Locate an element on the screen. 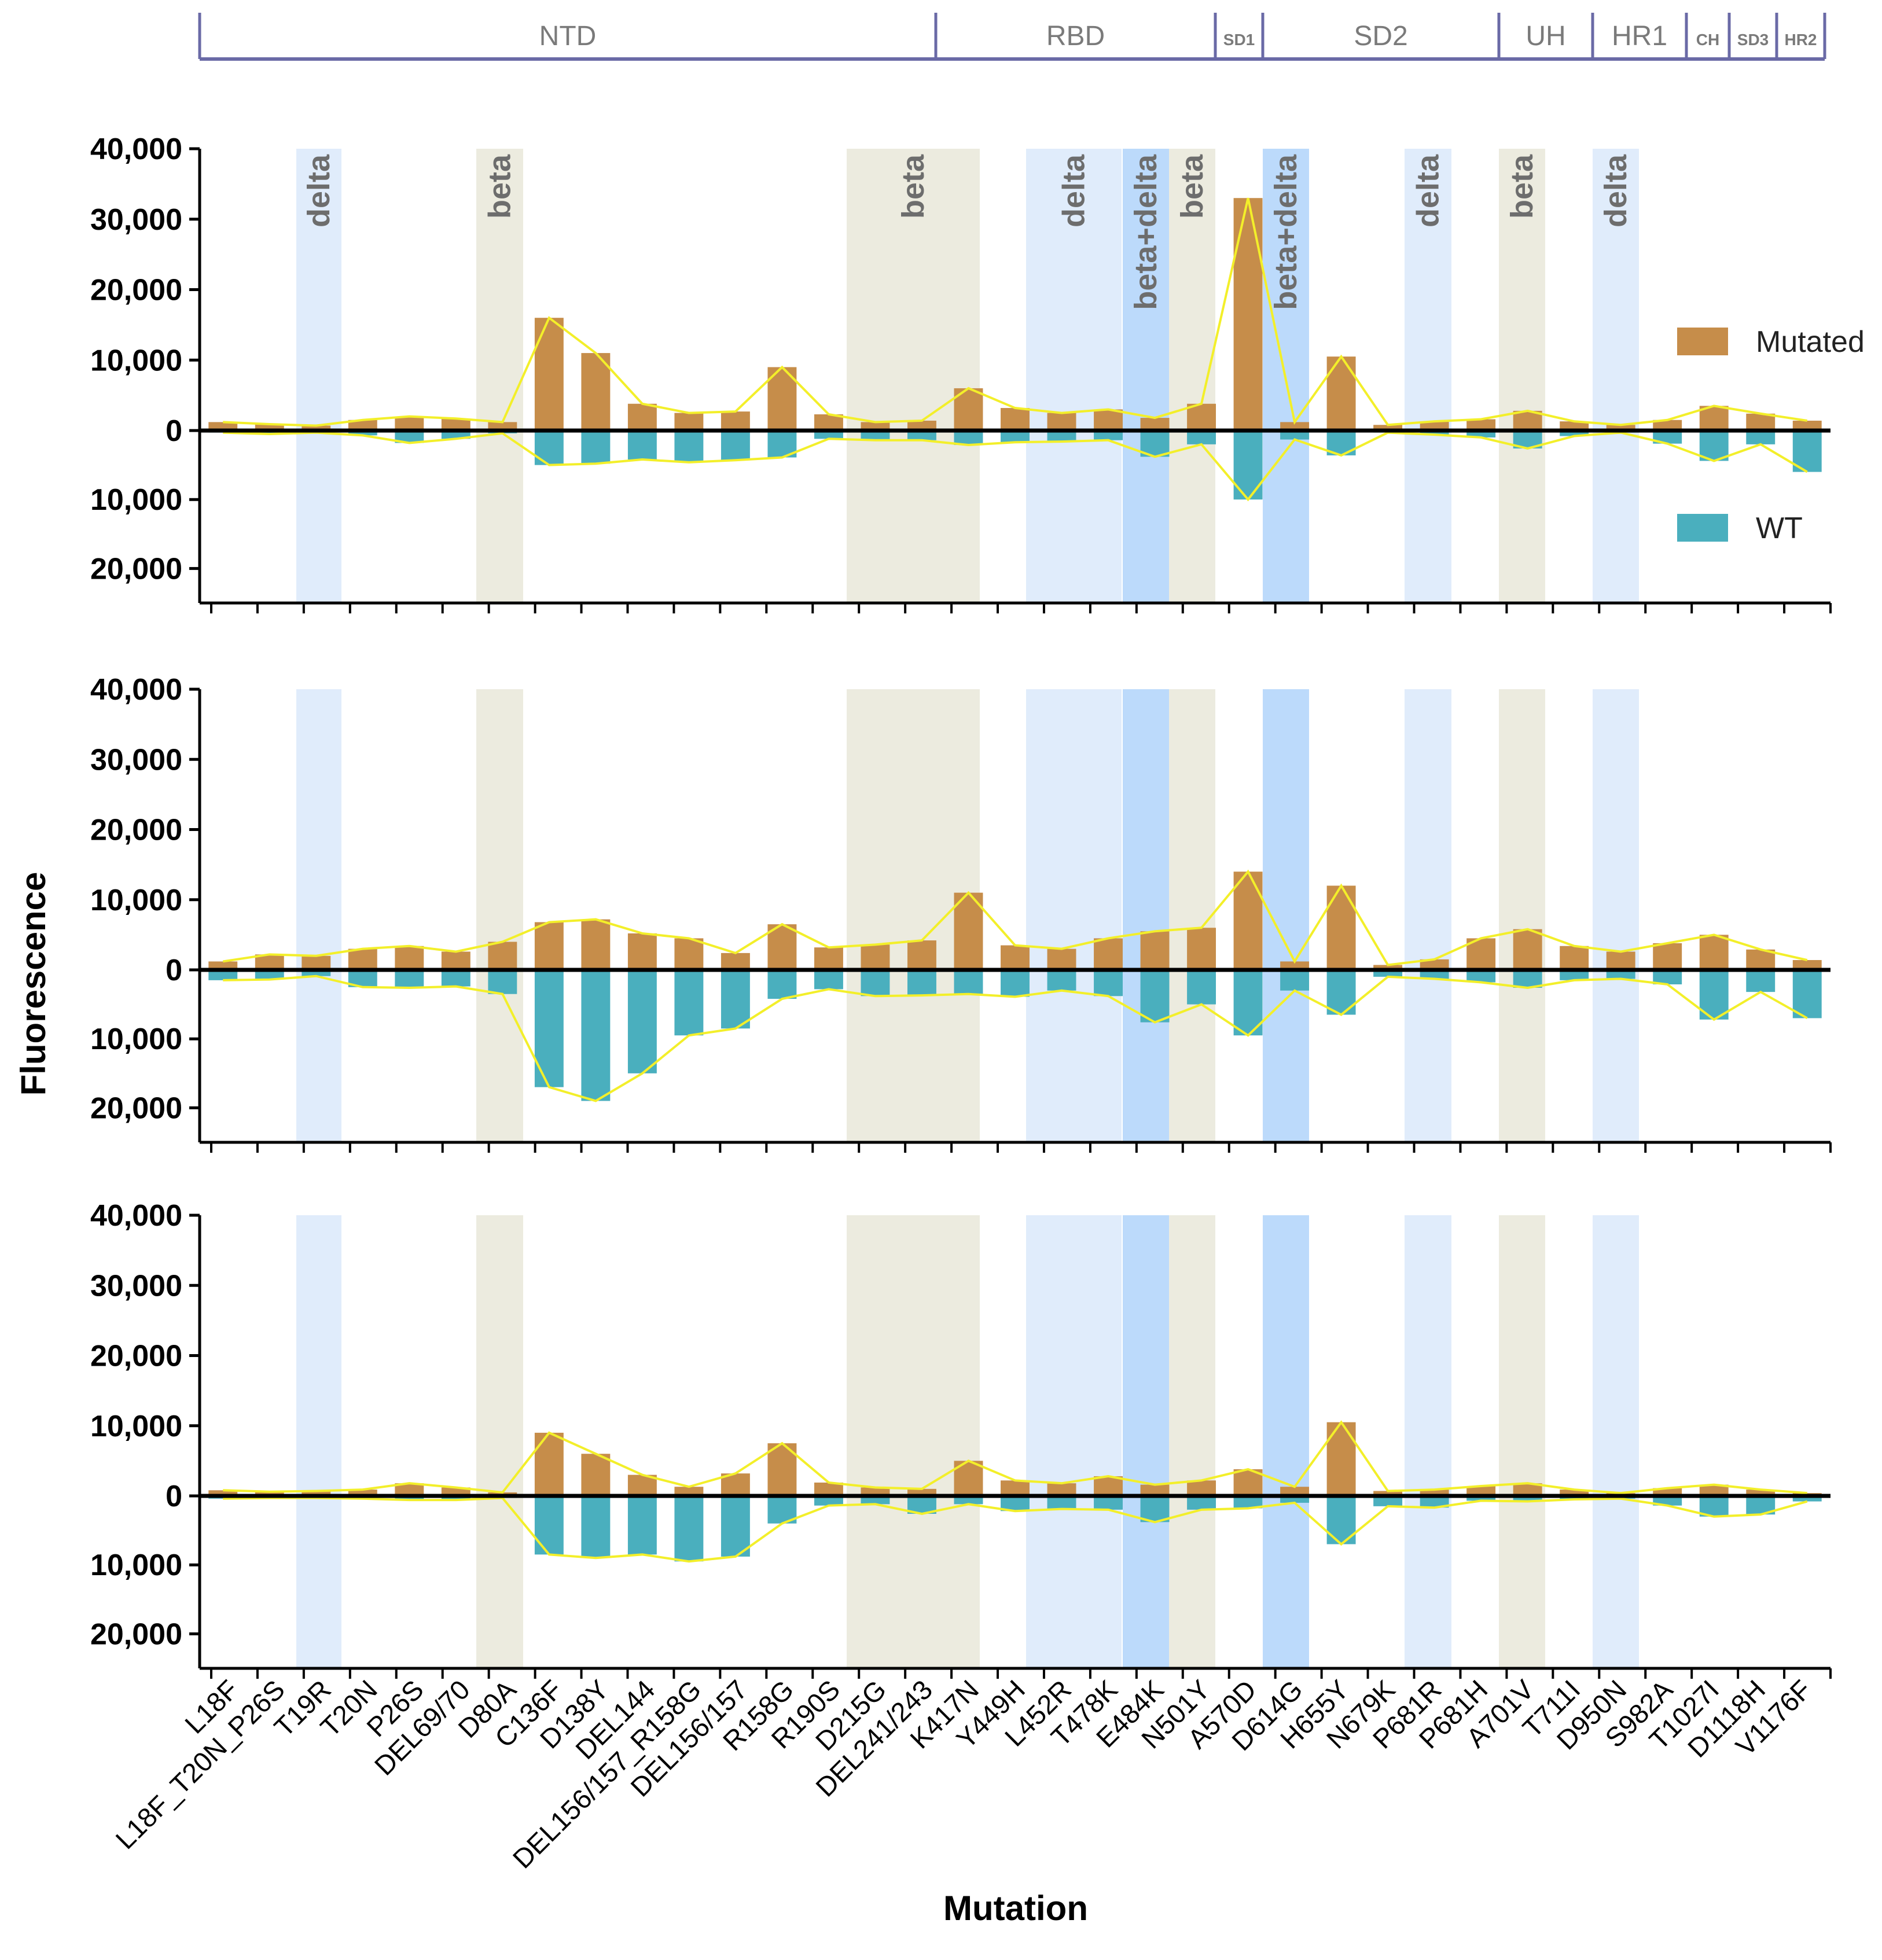 This screenshot has height=1960, width=1882. trend-line-mutated is located at coordinates (1015, 917).